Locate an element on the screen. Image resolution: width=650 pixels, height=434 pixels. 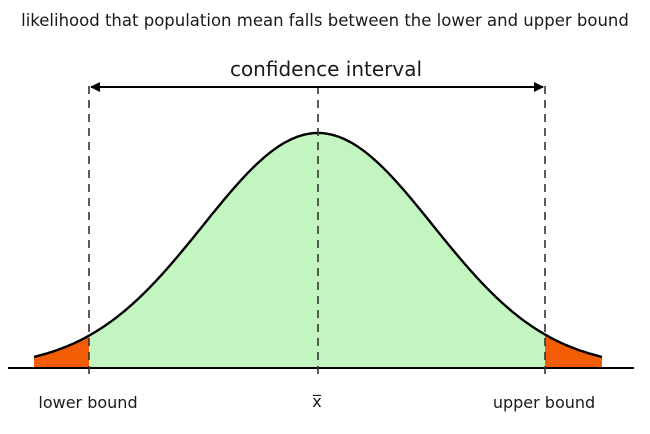
upper-bound-label: upper bound is located at coordinates (544, 402).